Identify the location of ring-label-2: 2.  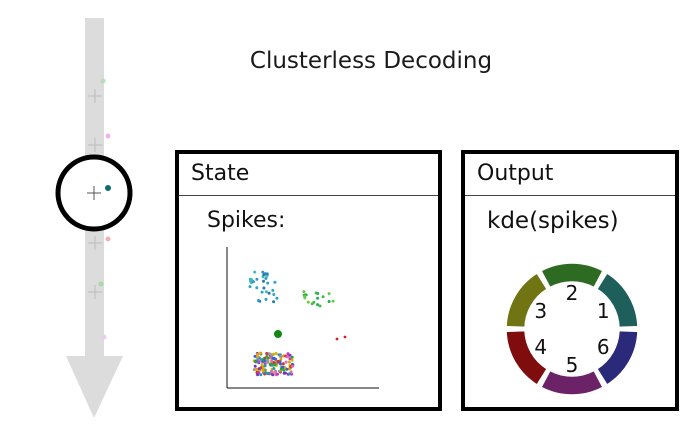
(572, 293).